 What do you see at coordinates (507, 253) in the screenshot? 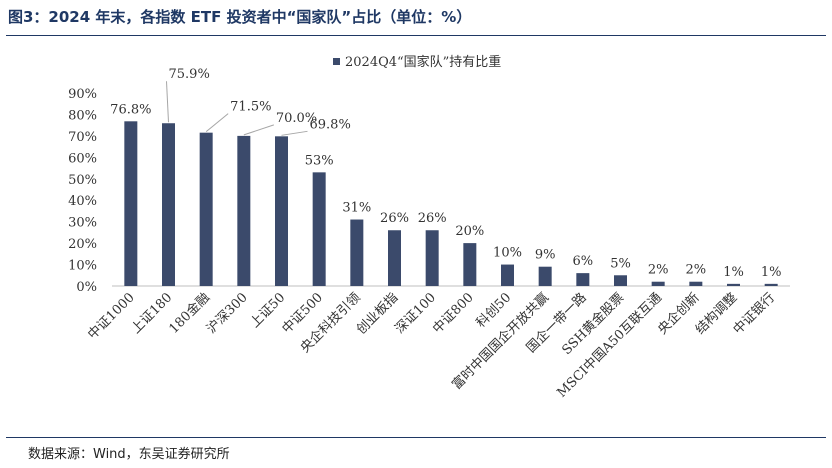
I see `data-label: 10%` at bounding box center [507, 253].